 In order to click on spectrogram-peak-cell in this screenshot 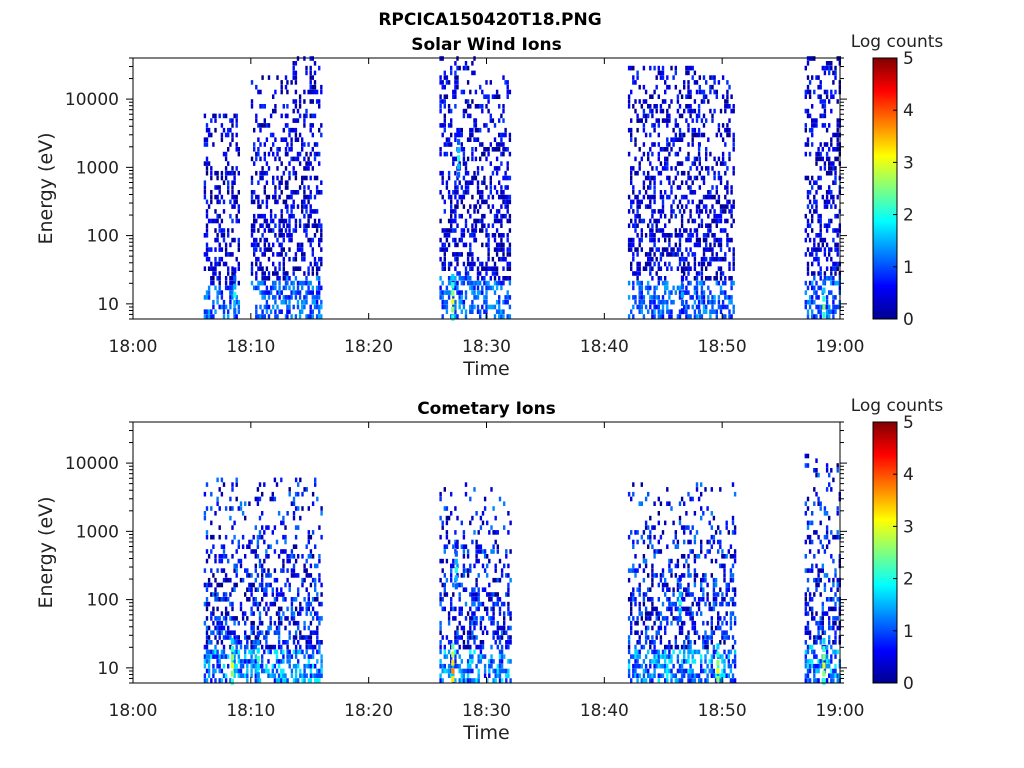, I will do `click(235, 286)`.